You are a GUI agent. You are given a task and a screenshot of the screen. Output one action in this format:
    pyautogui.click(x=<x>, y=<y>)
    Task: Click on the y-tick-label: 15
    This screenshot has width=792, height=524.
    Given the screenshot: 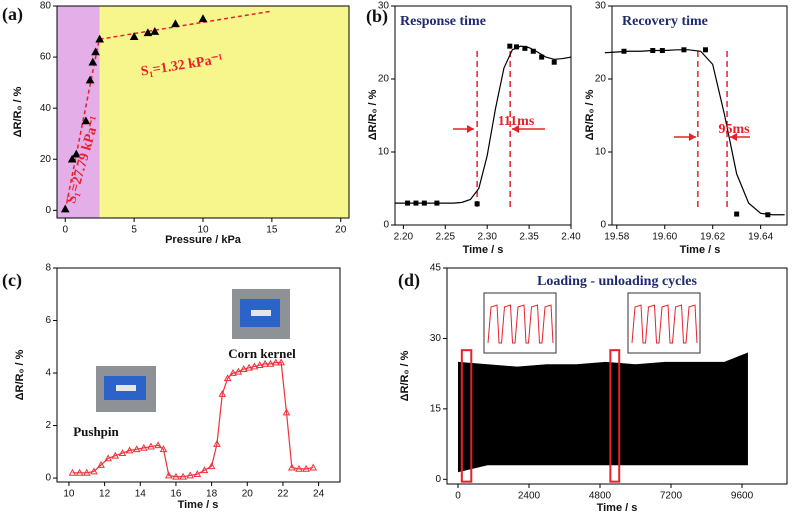 What is the action you would take?
    pyautogui.click(x=436, y=409)
    